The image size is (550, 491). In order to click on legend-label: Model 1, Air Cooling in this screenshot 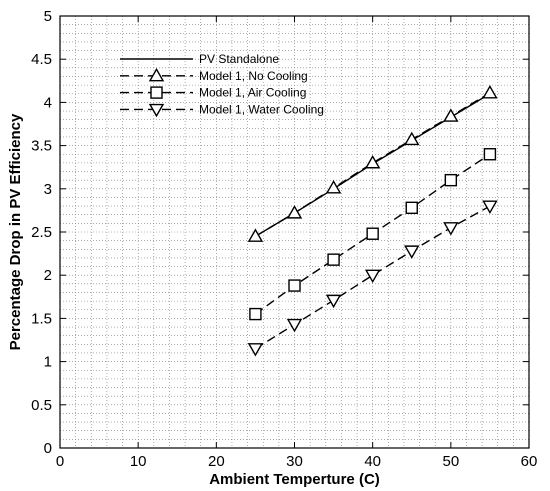, I will do `click(252, 93)`.